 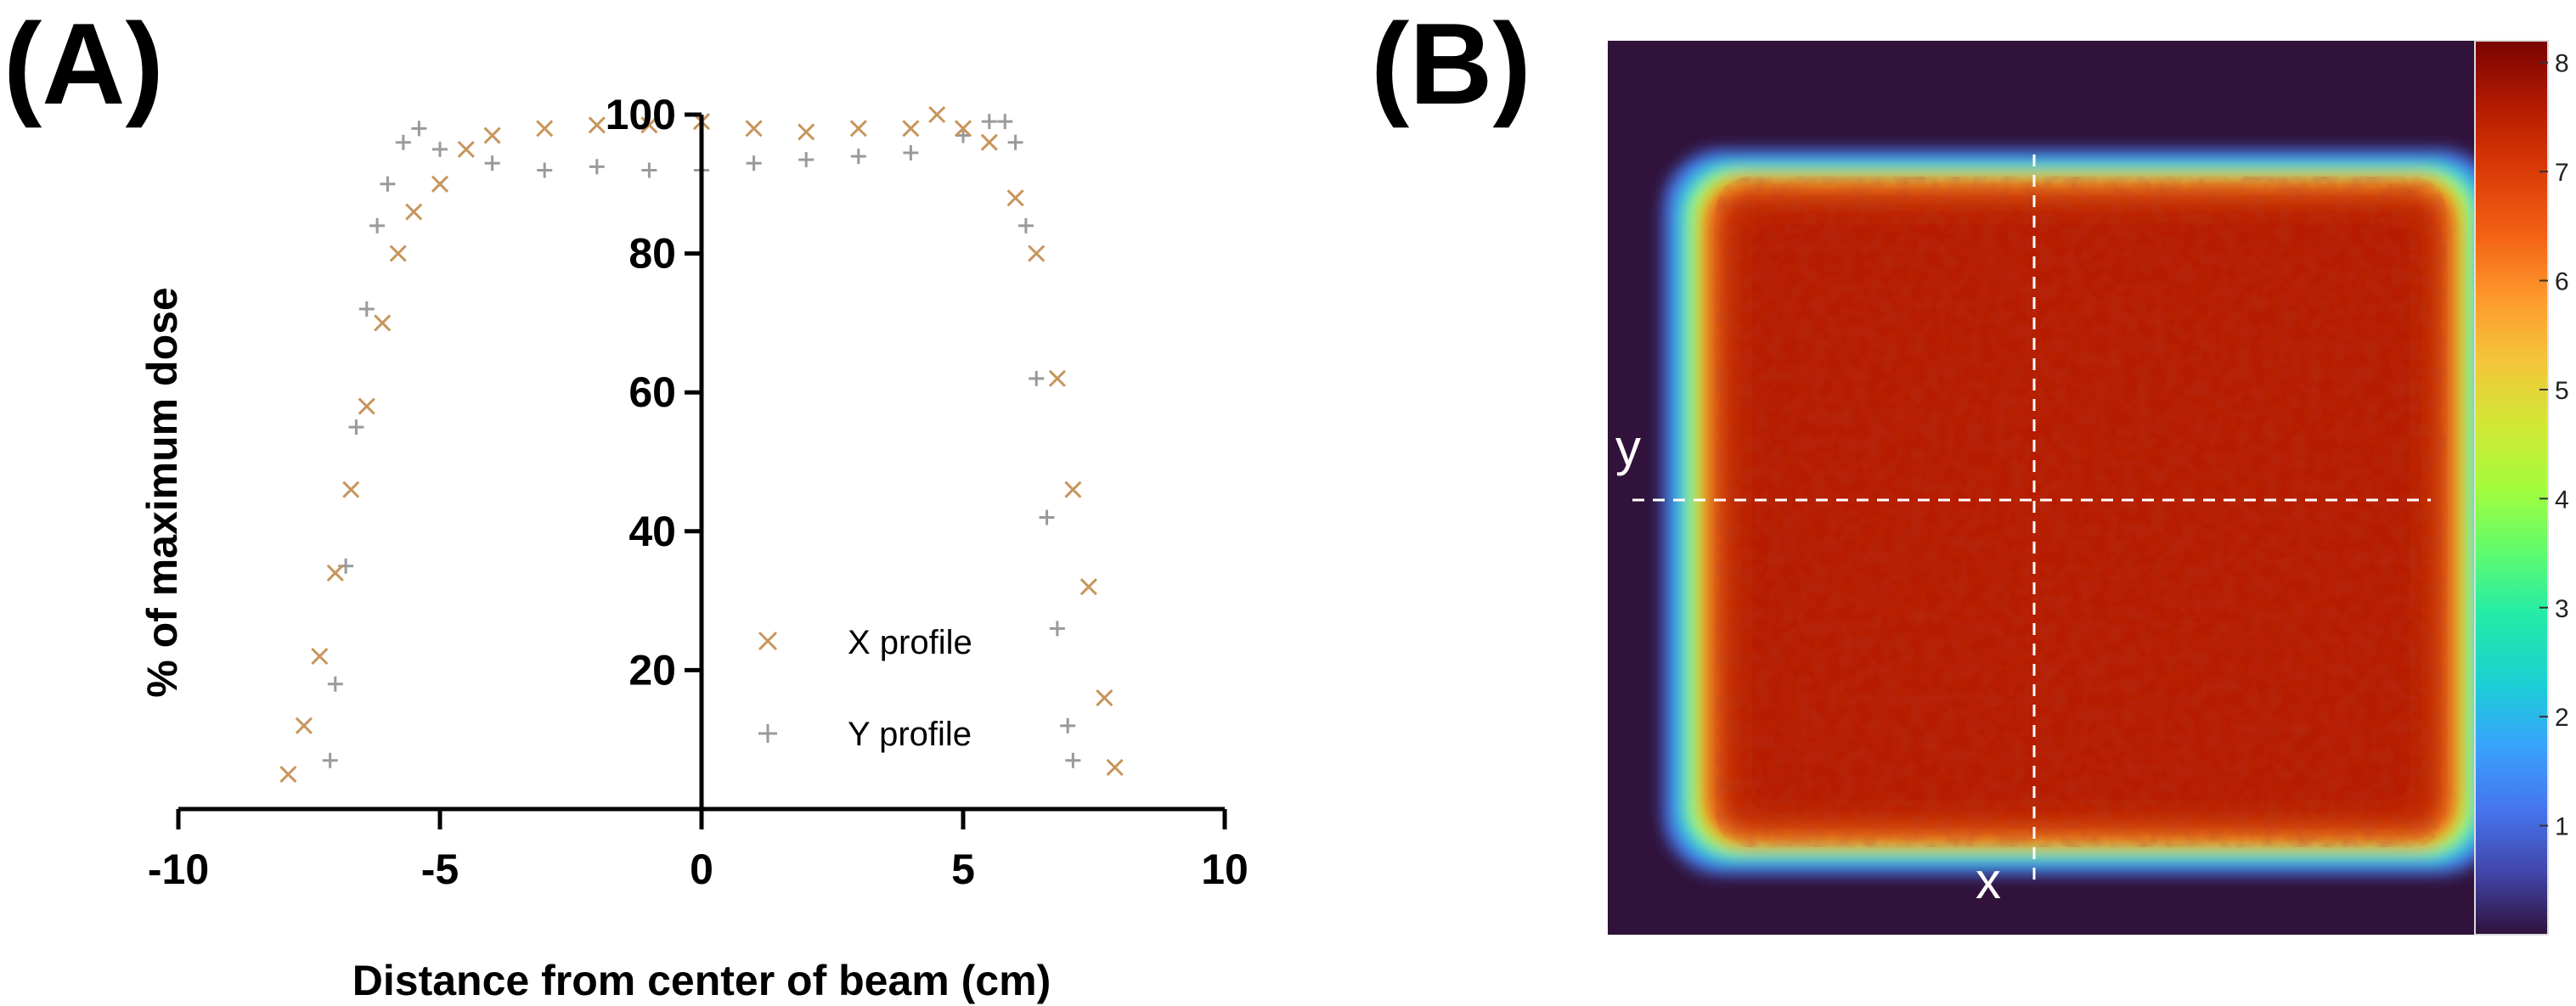 I want to click on x-tick-label: -10, so click(x=178, y=870).